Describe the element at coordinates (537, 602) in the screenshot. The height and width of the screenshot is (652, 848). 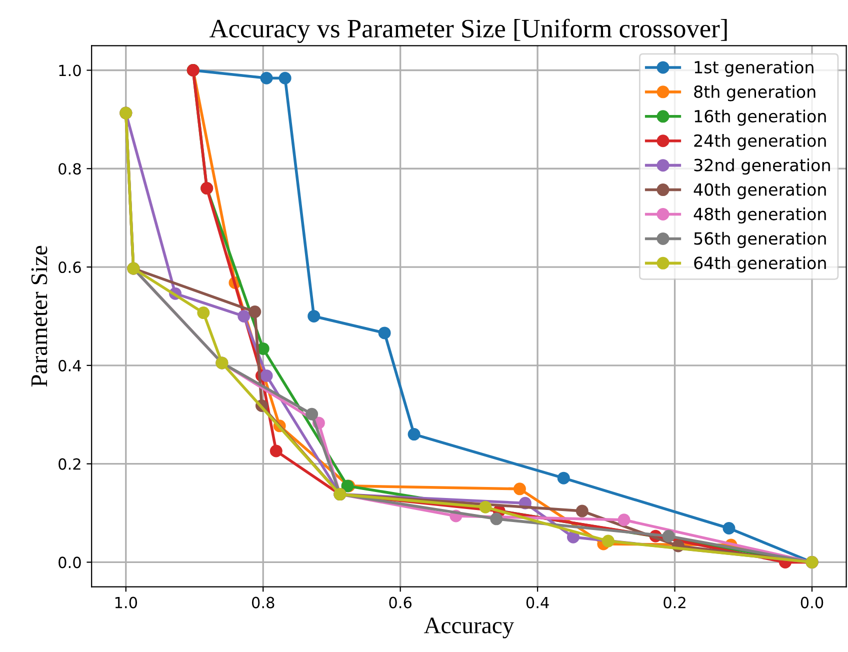
I see `x-tick-label: 0.4` at that location.